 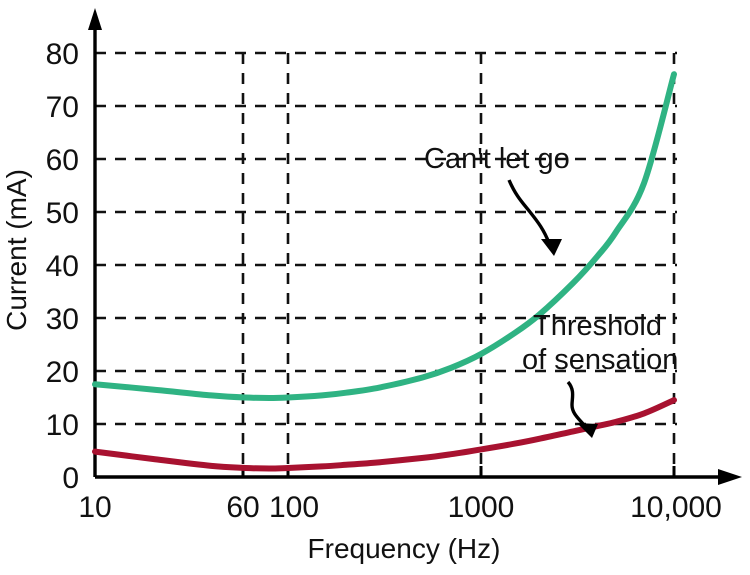 What do you see at coordinates (587, 430) in the screenshot?
I see `annotation-threshold-arrowhead` at bounding box center [587, 430].